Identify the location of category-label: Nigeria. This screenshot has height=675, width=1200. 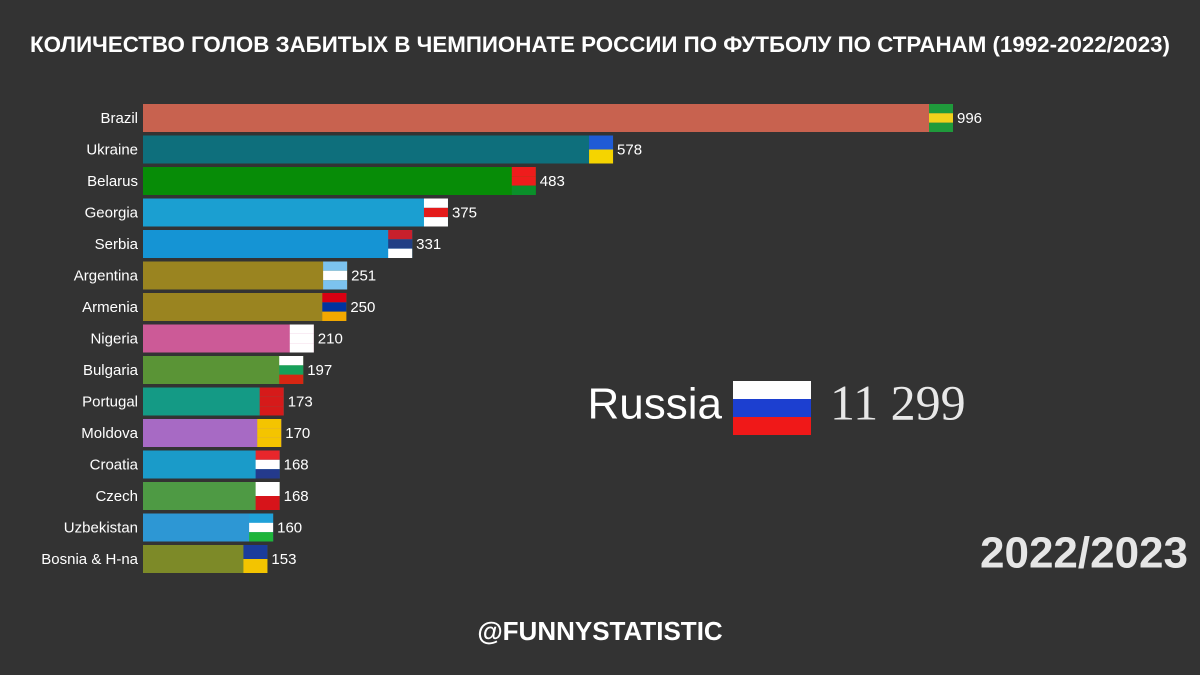
(114, 338).